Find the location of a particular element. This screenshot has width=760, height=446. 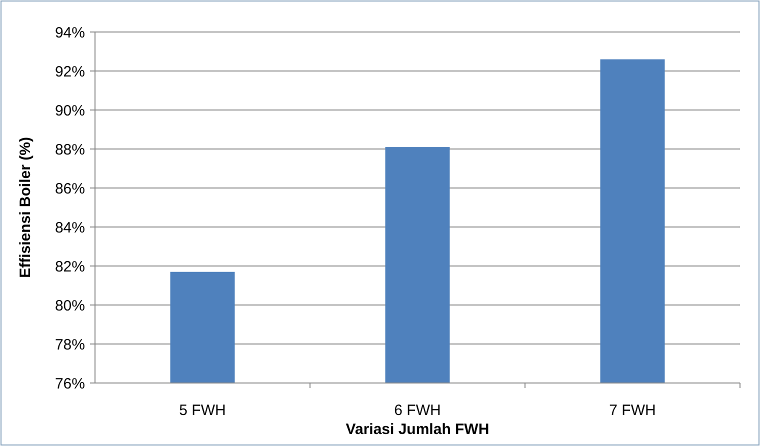

y-axis-title: Effisiensi Boiler (%) is located at coordinates (25, 207).